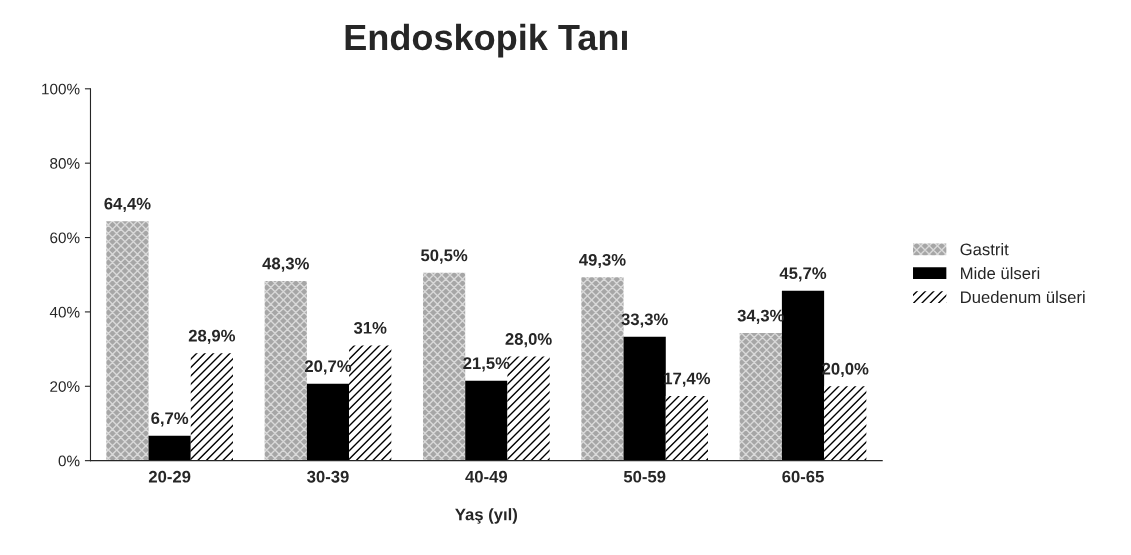  I want to click on data-label: 31%, so click(370, 327).